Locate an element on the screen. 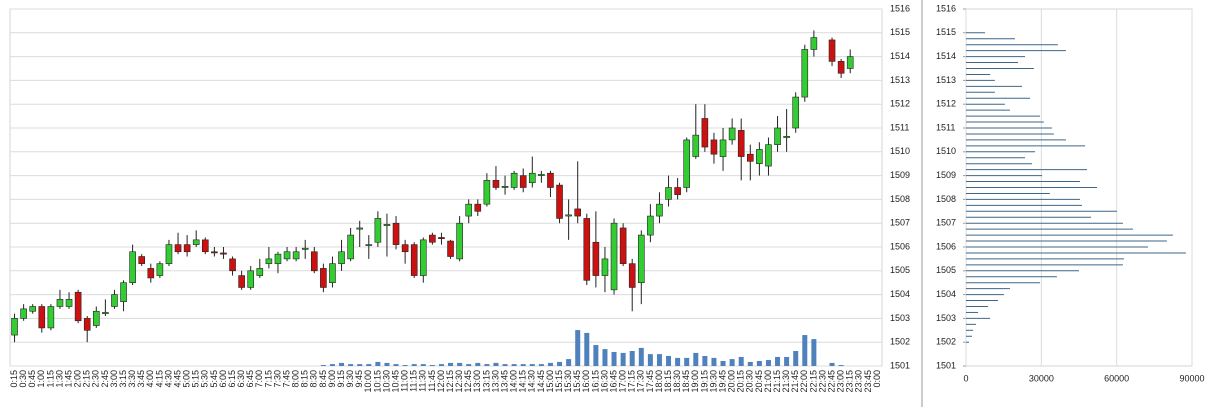  y-tick-label: 1503 is located at coordinates (900, 318).